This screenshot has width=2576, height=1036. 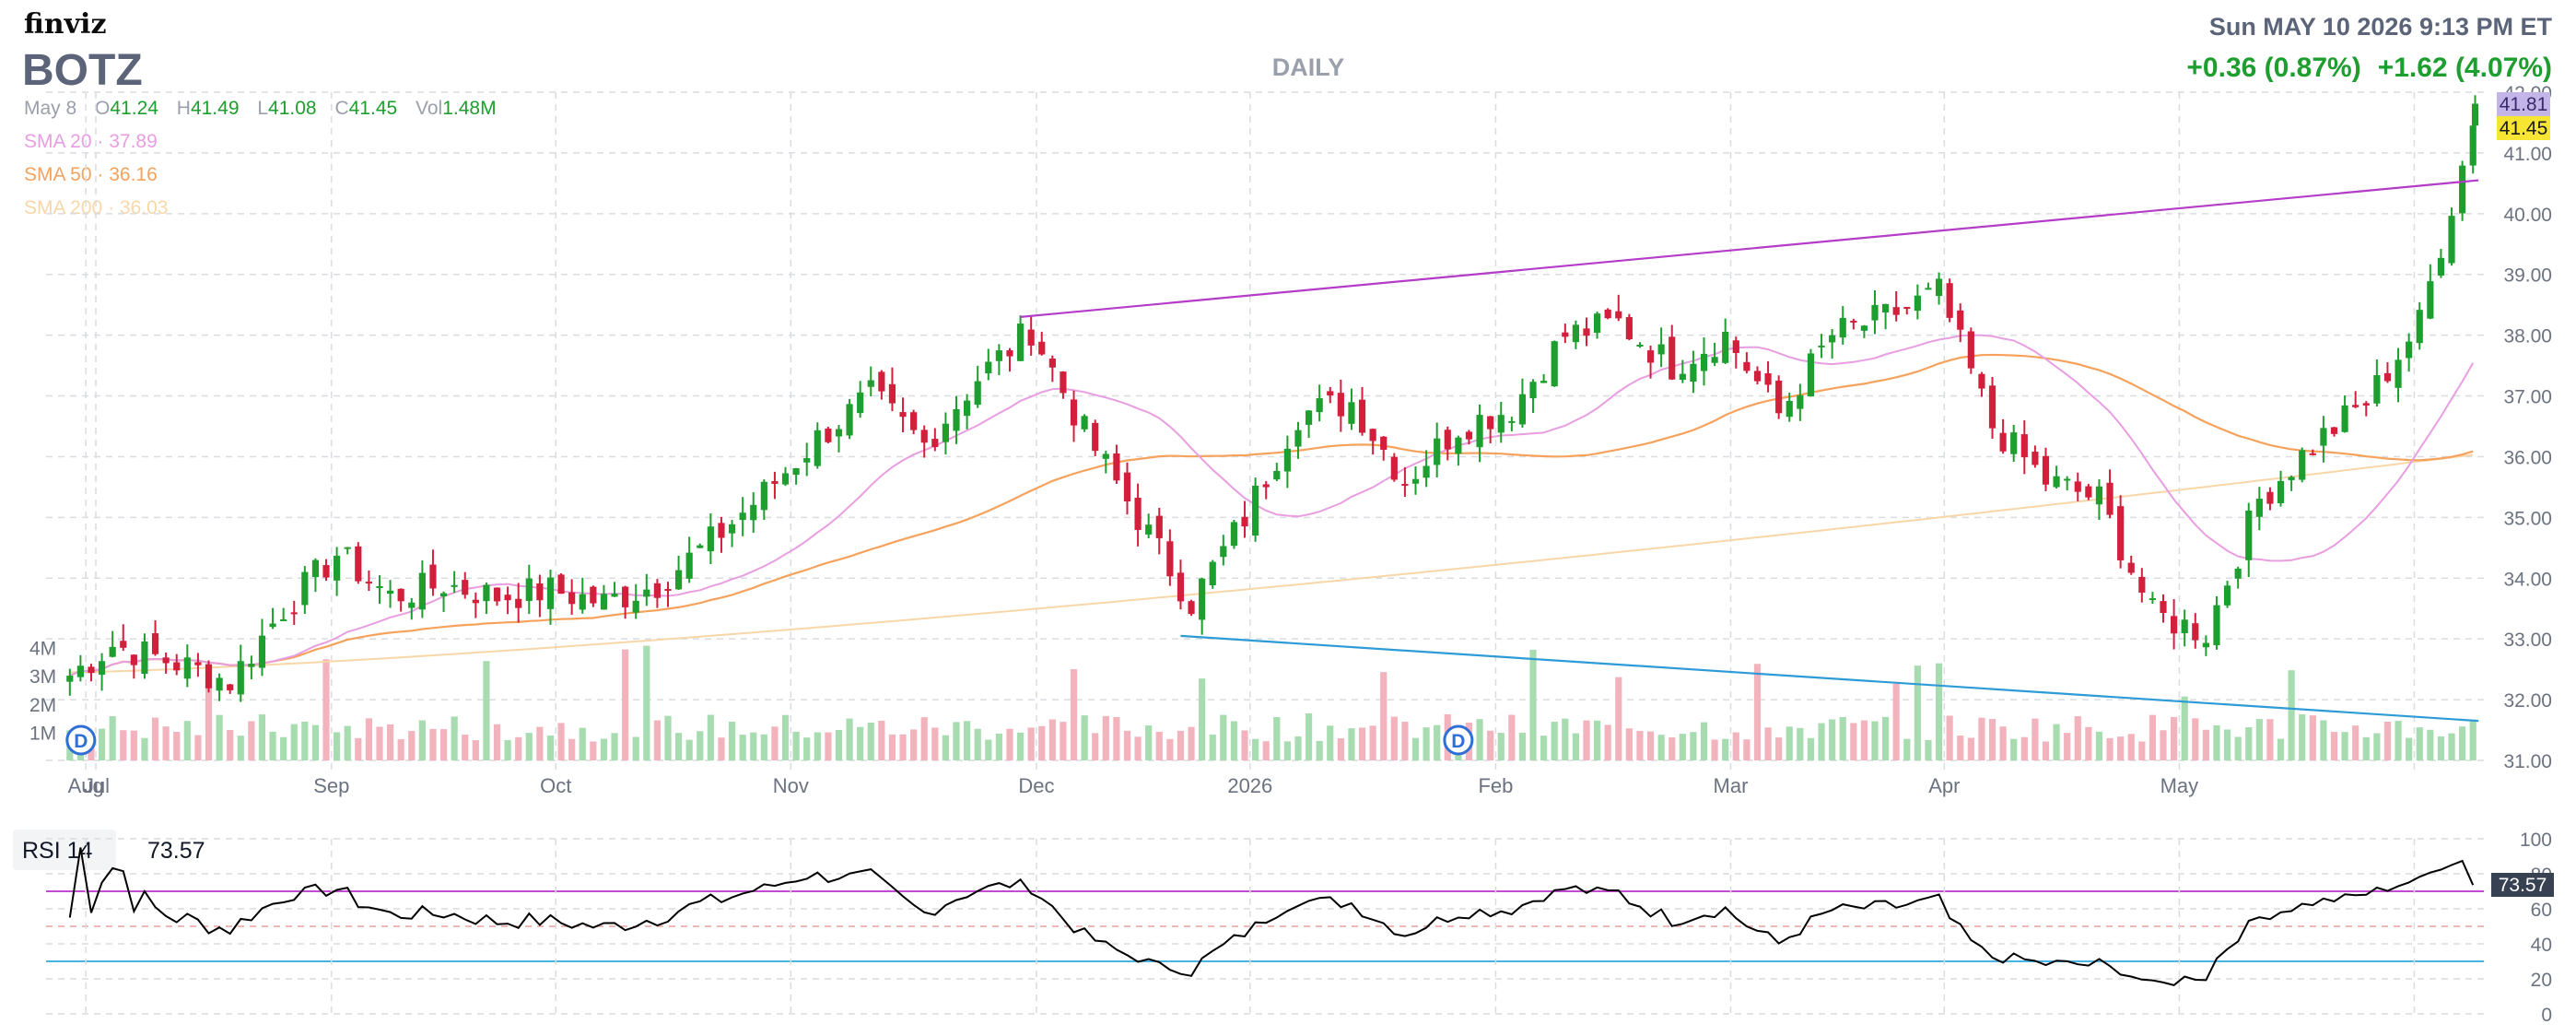 I want to click on volume-tick-label: 1M, so click(x=42, y=733).